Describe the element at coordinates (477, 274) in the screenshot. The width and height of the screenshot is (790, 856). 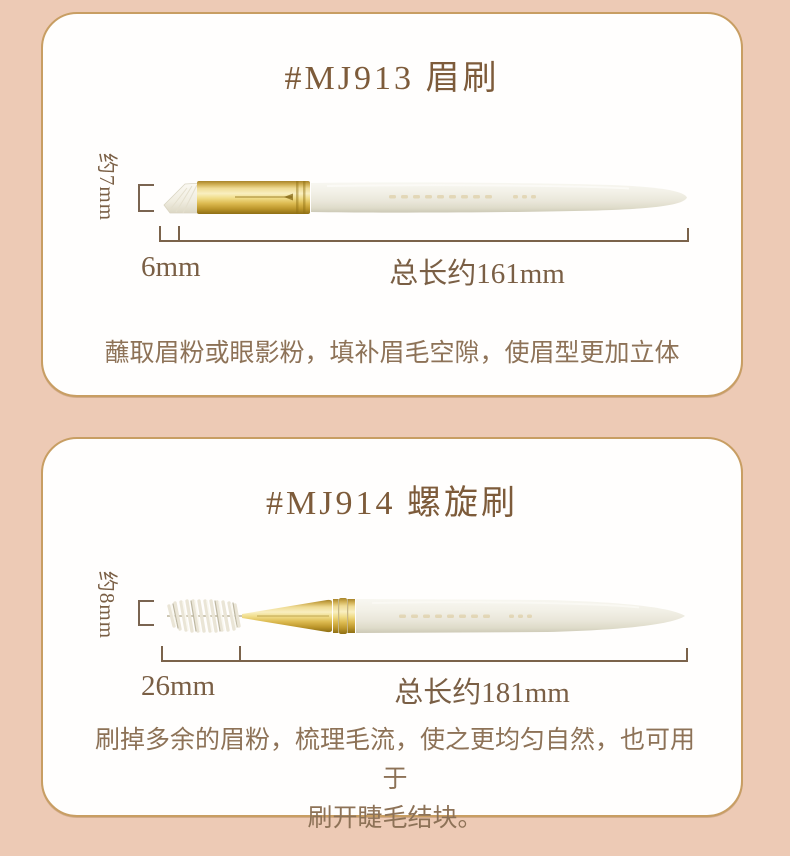
I see `total-length-label: 总长约161mm` at that location.